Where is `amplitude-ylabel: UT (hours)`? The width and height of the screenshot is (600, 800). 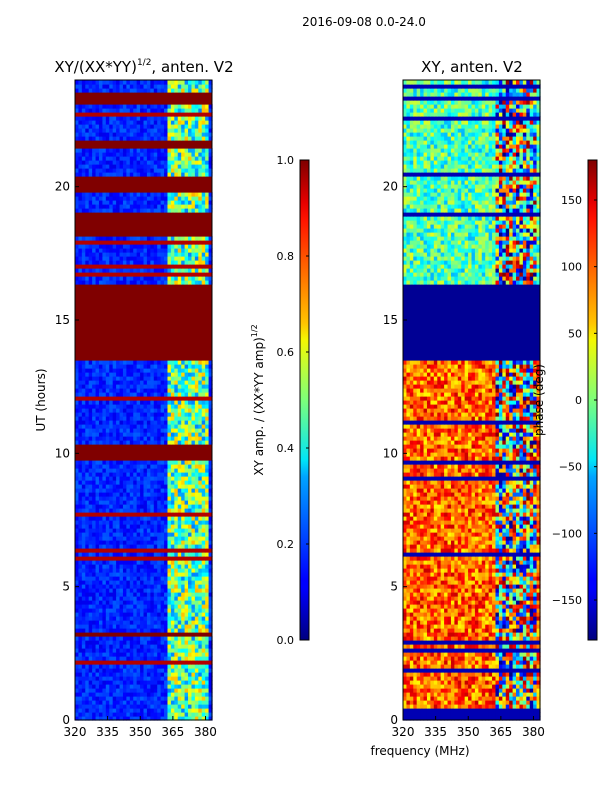 amplitude-ylabel: UT (hours) is located at coordinates (41, 399).